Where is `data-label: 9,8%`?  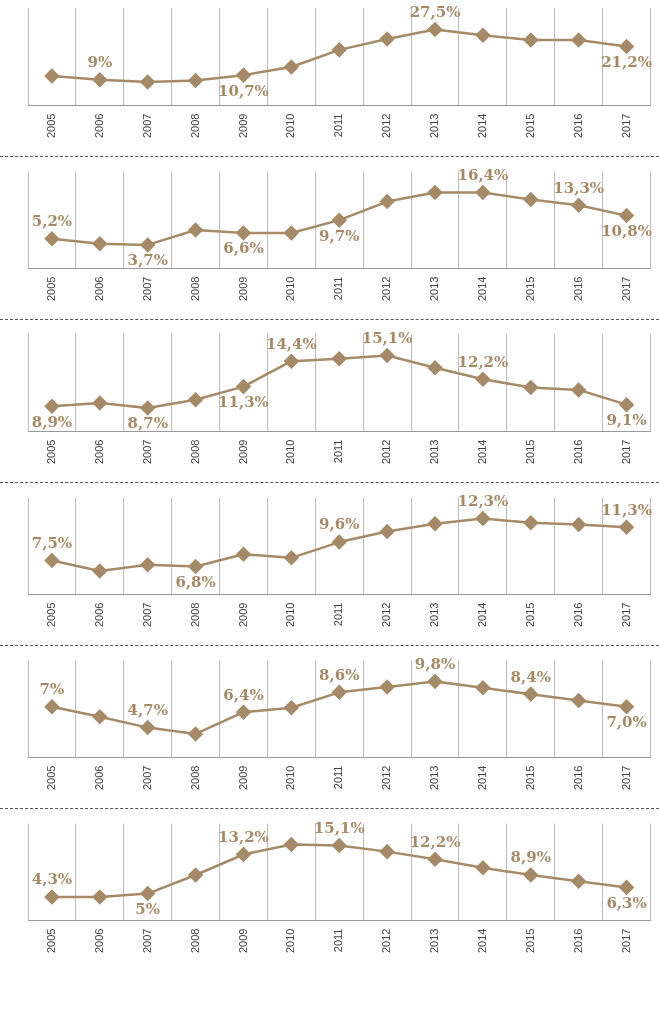
data-label: 9,8% is located at coordinates (435, 663).